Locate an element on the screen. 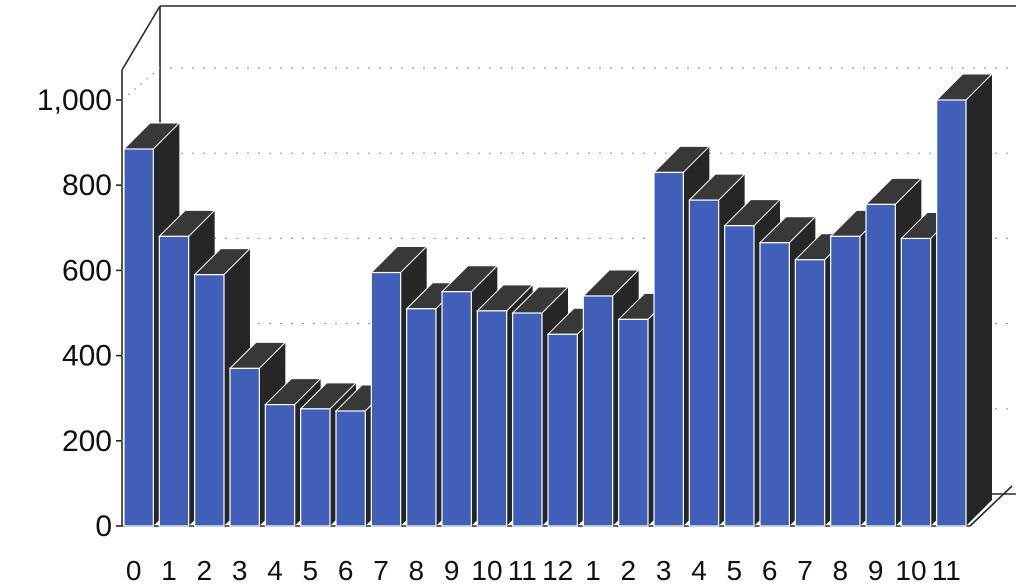 The height and width of the screenshot is (588, 1016). y-tick-label: 200 is located at coordinates (87, 441).